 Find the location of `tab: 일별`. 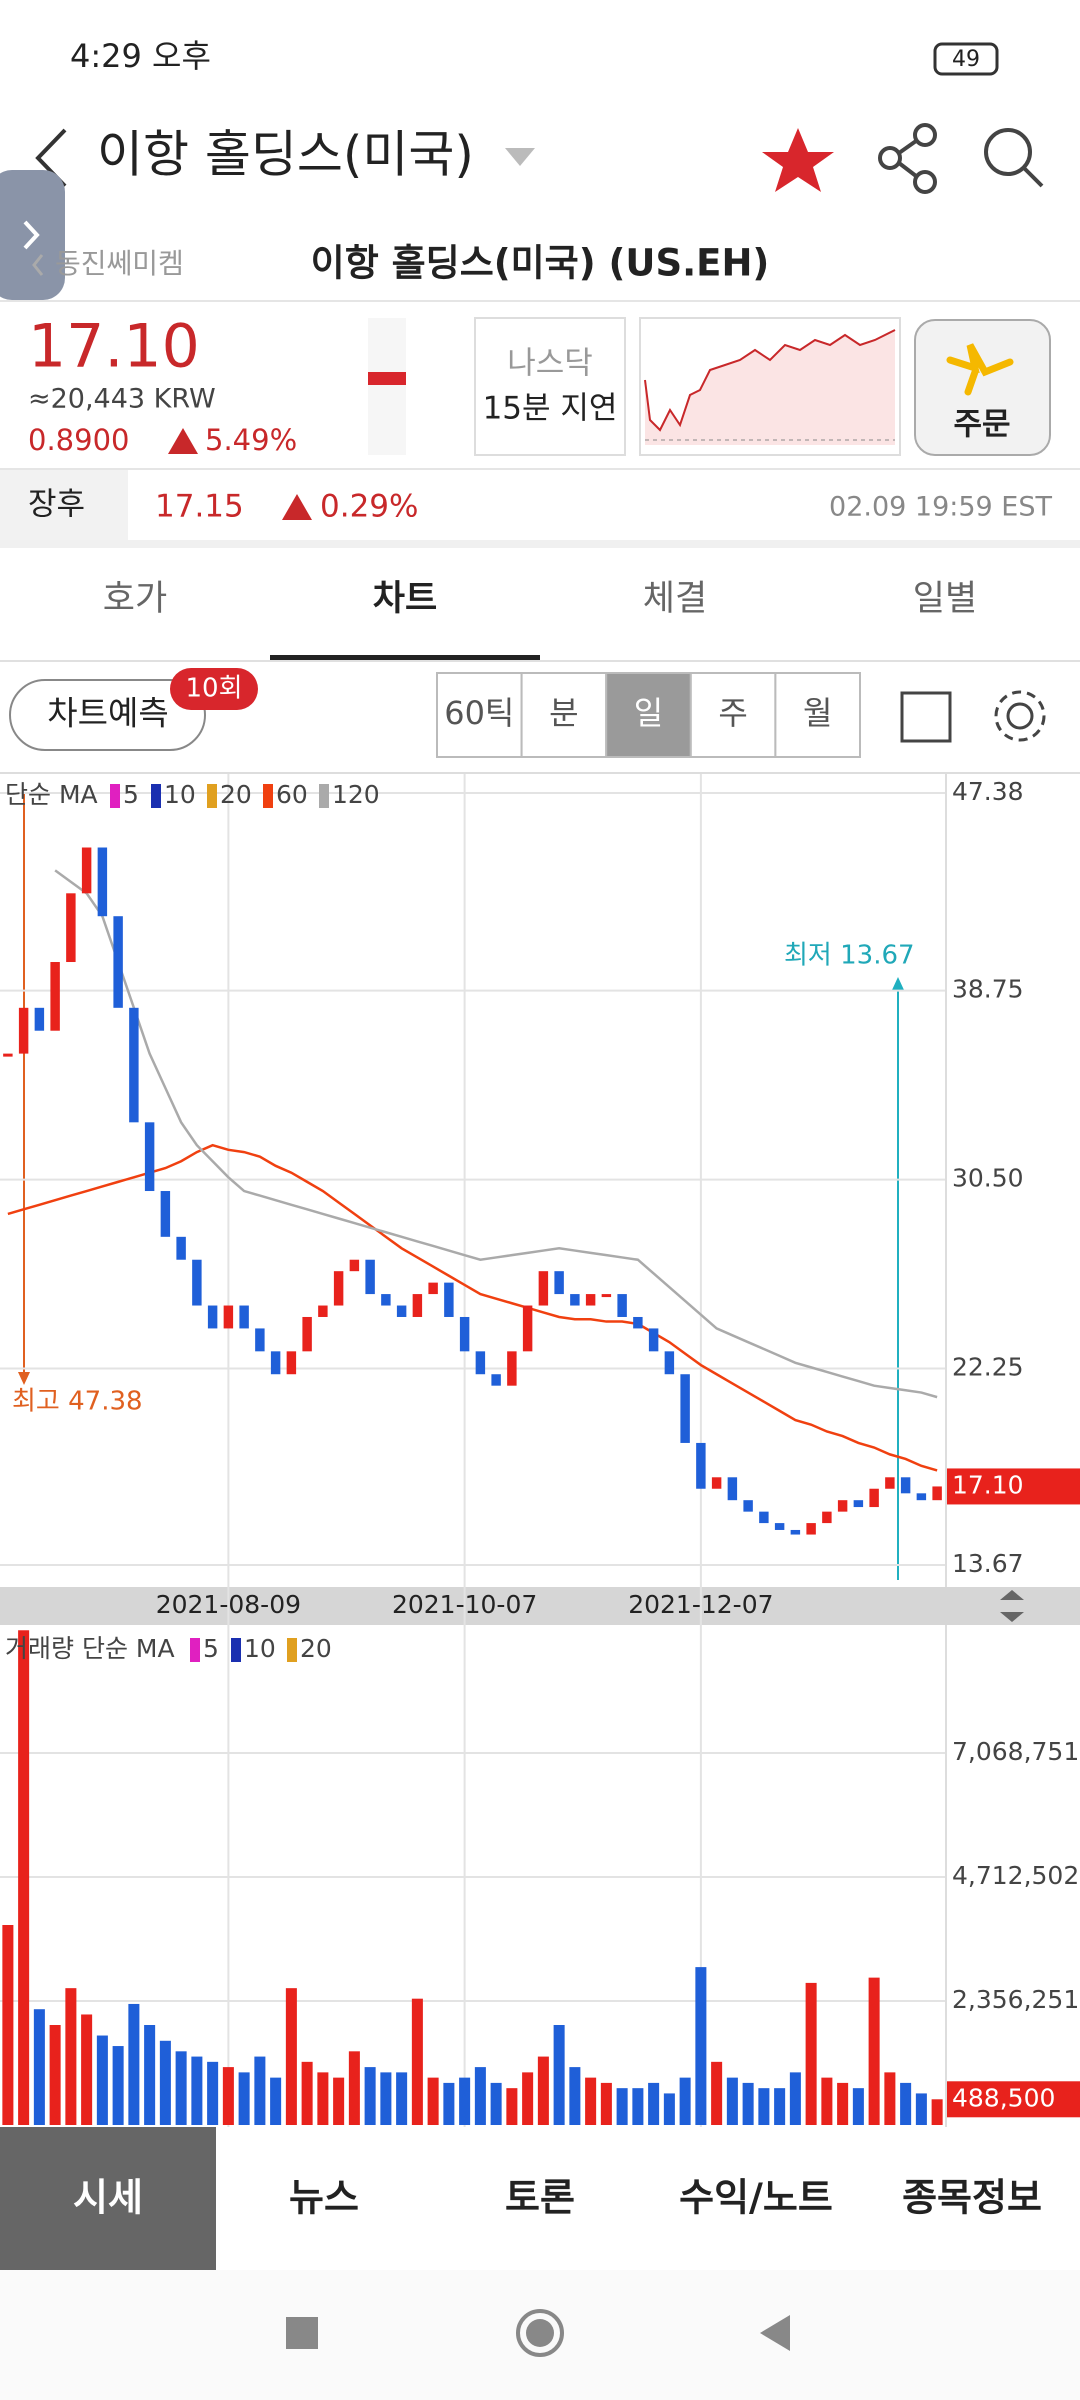

tab: 일별 is located at coordinates (945, 599).